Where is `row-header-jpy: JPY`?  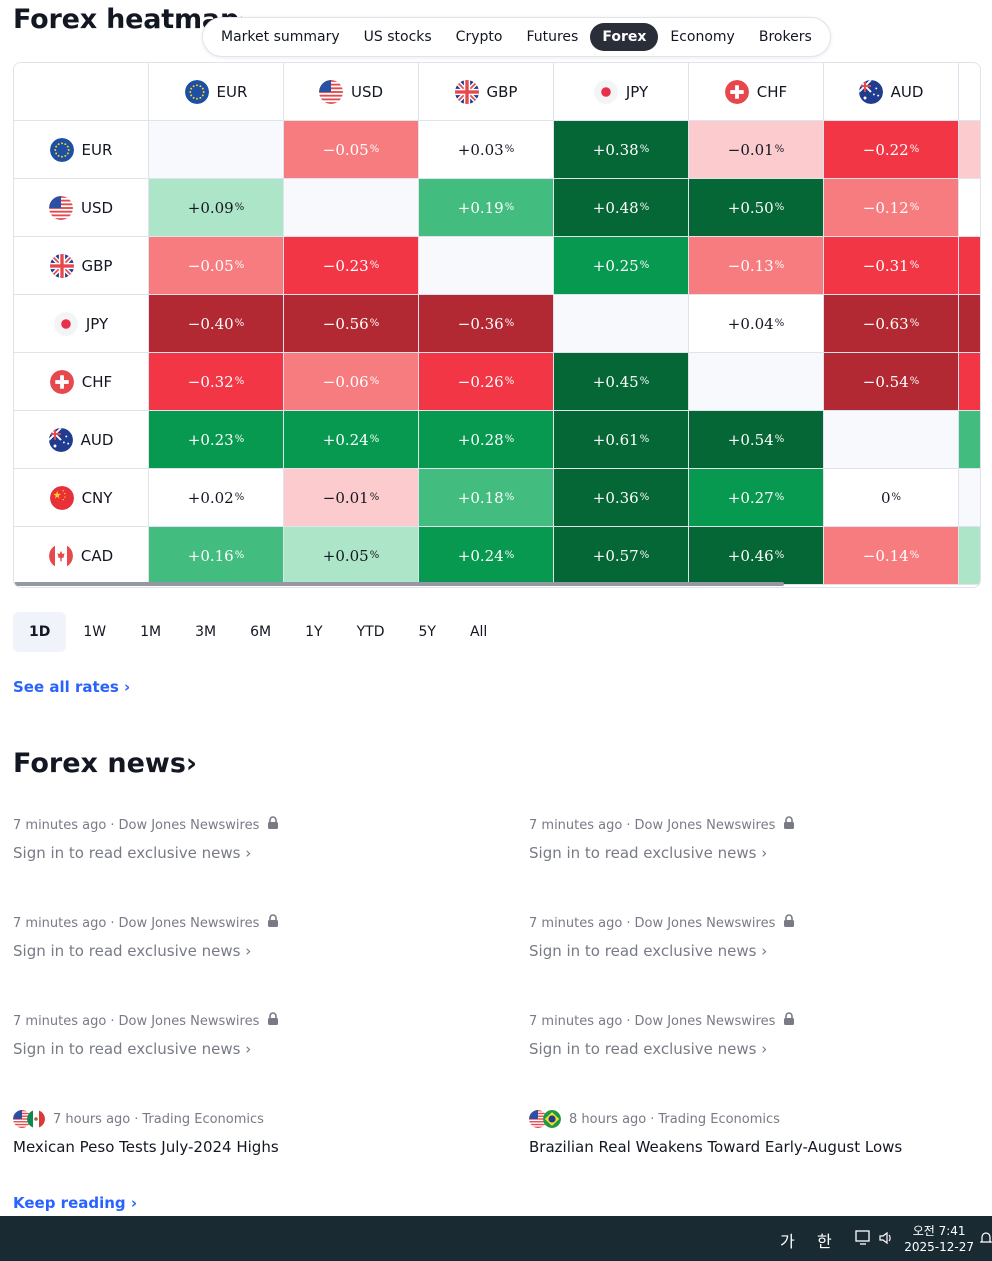 row-header-jpy: JPY is located at coordinates (81, 324).